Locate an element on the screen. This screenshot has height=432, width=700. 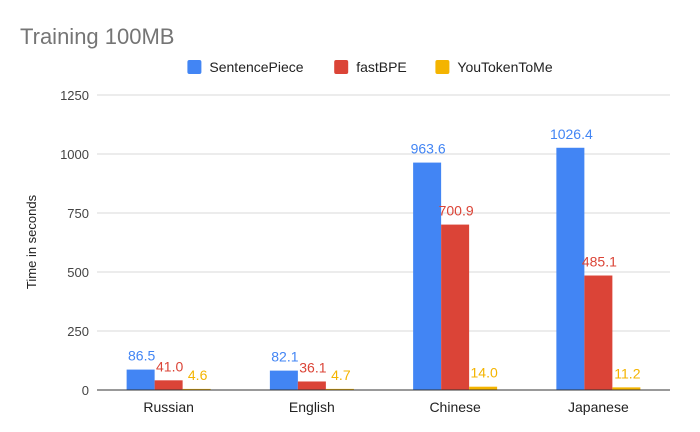
data-label: 11.2 is located at coordinates (627, 373).